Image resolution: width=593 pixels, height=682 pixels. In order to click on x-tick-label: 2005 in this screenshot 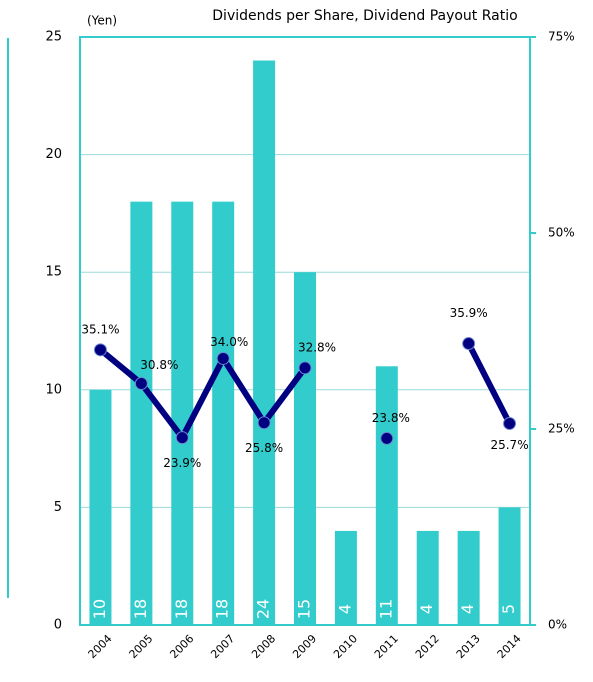, I will do `click(141, 646)`.